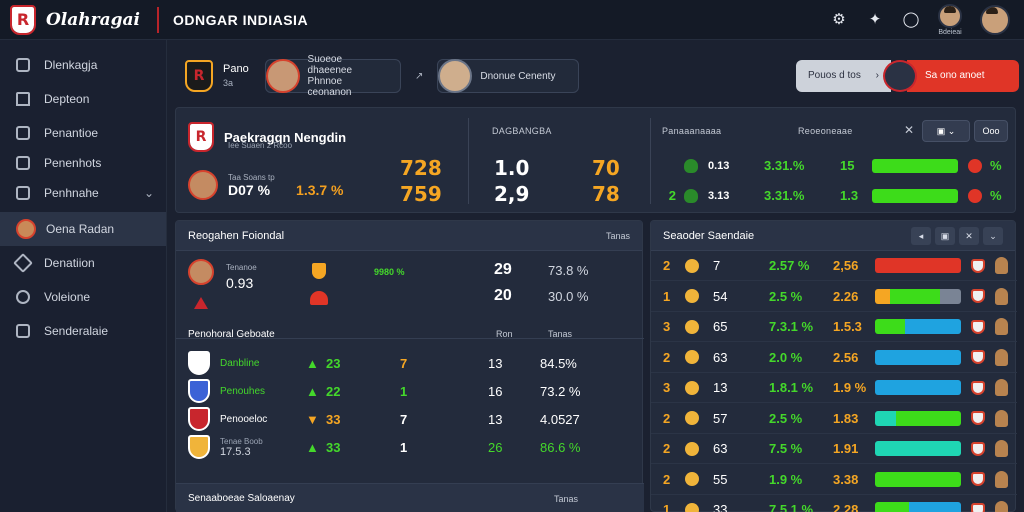 This screenshot has width=1024, height=512. Describe the element at coordinates (834, 388) in the screenshot. I see `table-row: 3 13 1.8.1 % 1.9 %` at that location.